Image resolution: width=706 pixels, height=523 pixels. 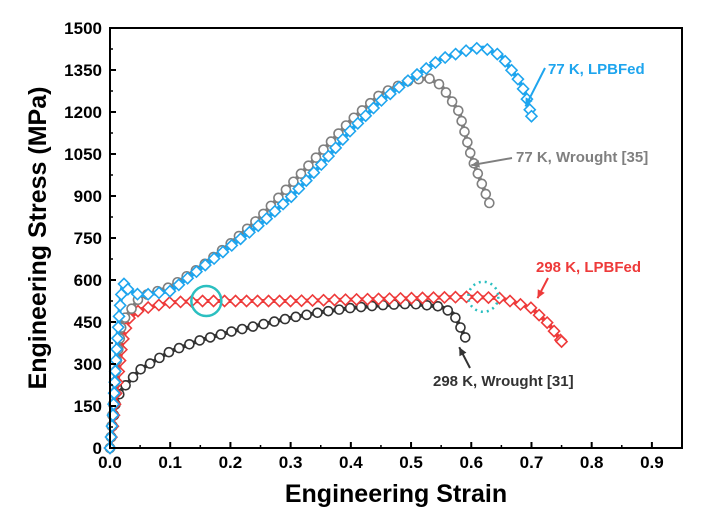 What do you see at coordinates (396, 494) in the screenshot?
I see `x-axis-title: Engineering Strain` at bounding box center [396, 494].